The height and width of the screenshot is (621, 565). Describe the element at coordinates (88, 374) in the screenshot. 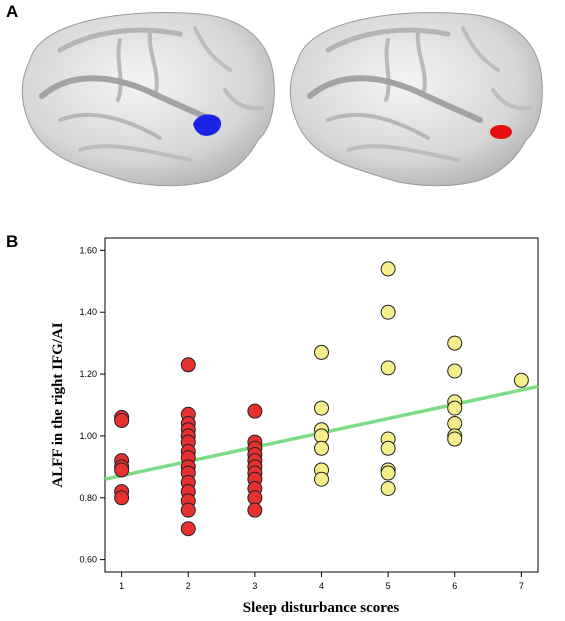

I see `y-tick-label: 1.20` at that location.